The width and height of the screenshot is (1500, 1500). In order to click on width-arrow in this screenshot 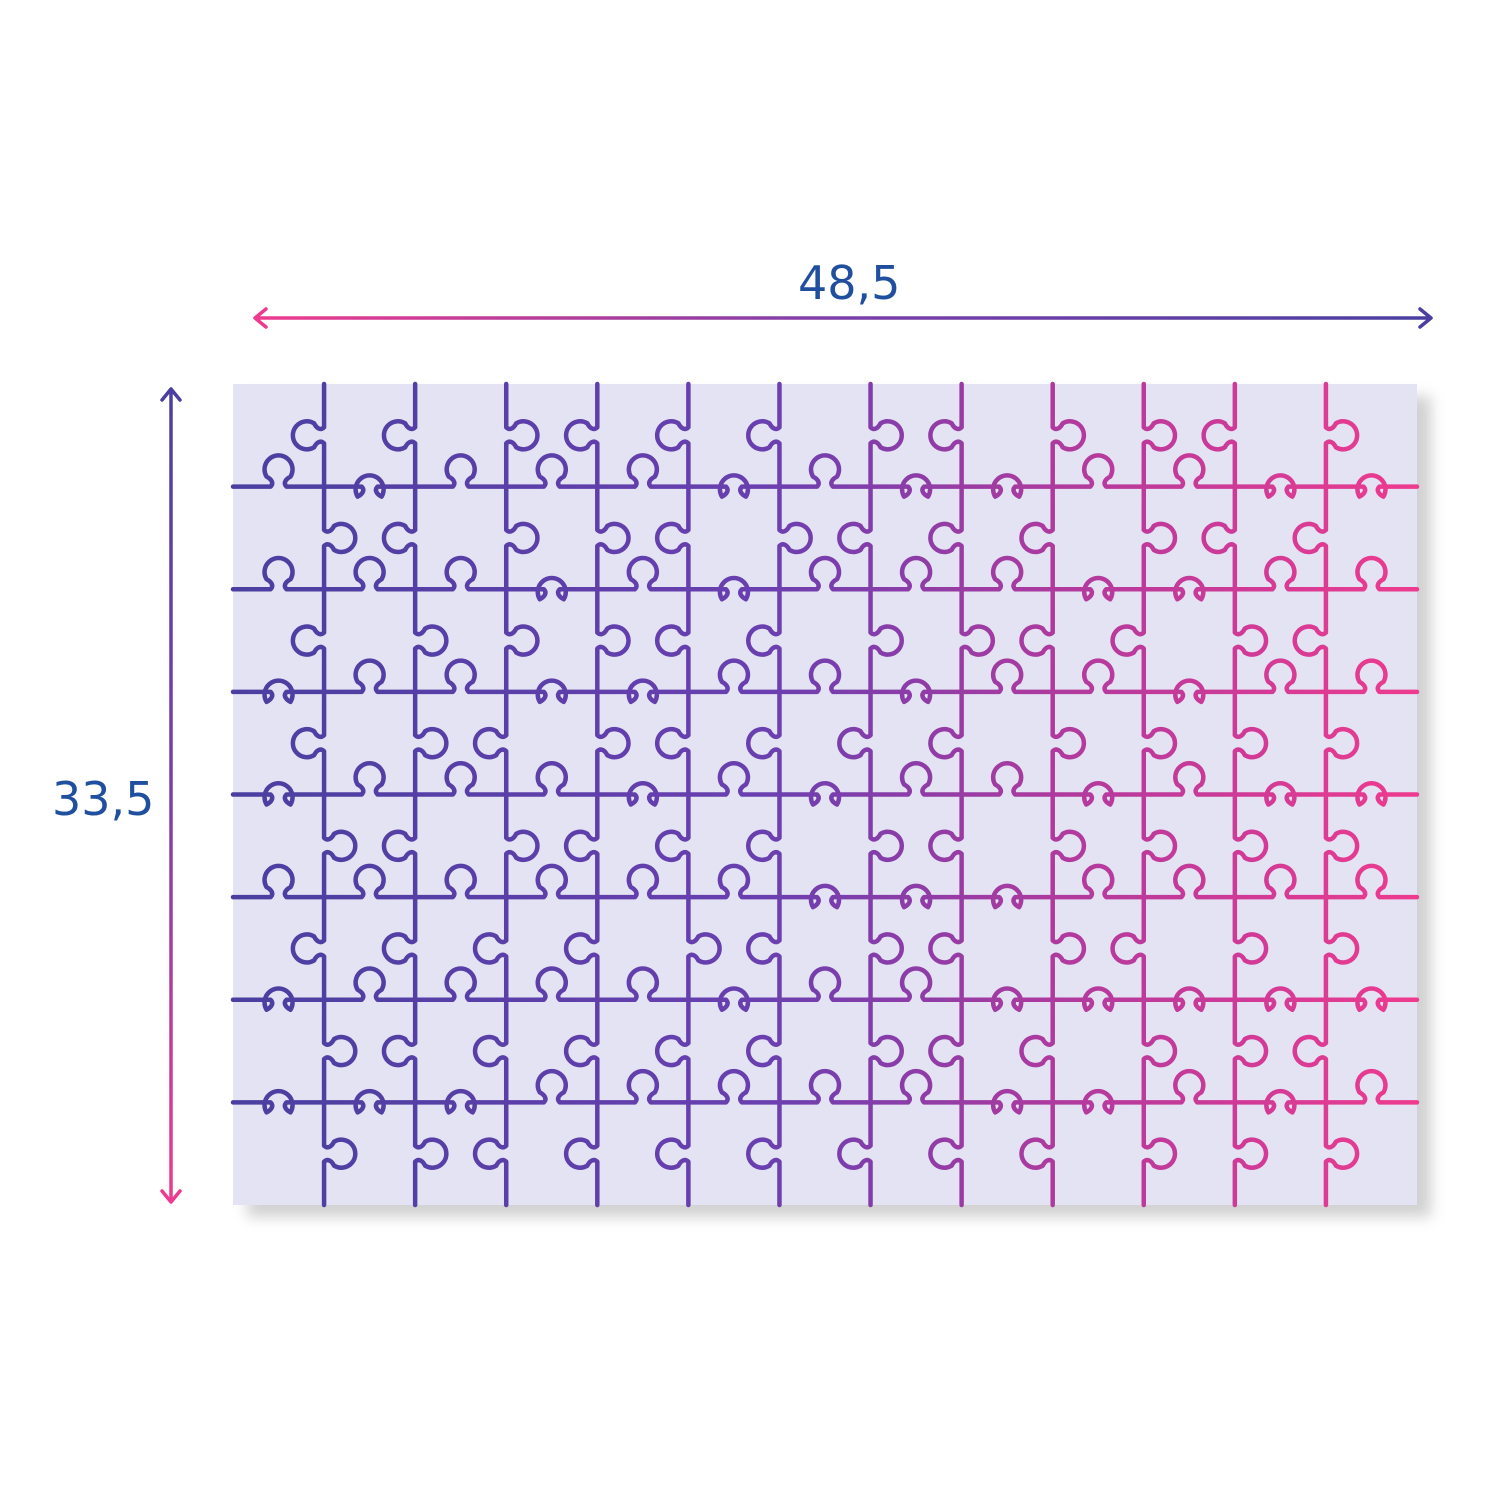, I will do `click(843, 318)`.